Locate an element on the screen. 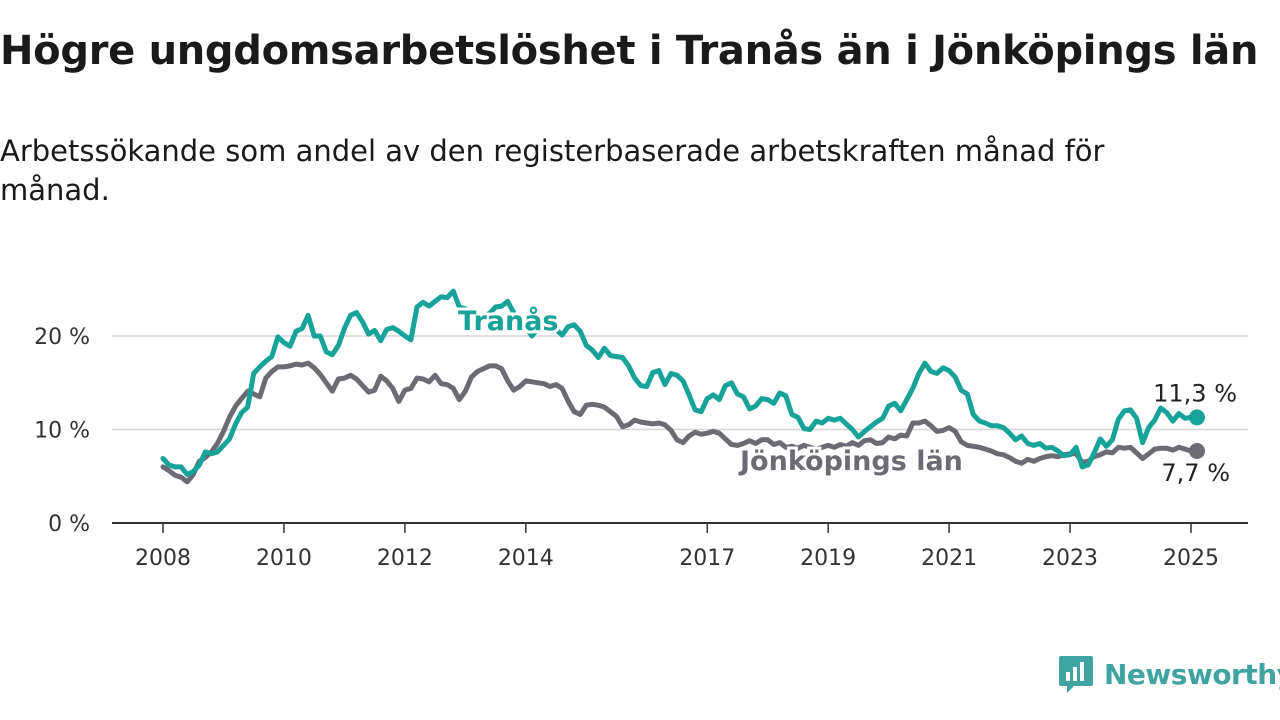  x-tick-label: 2008 is located at coordinates (163, 558).